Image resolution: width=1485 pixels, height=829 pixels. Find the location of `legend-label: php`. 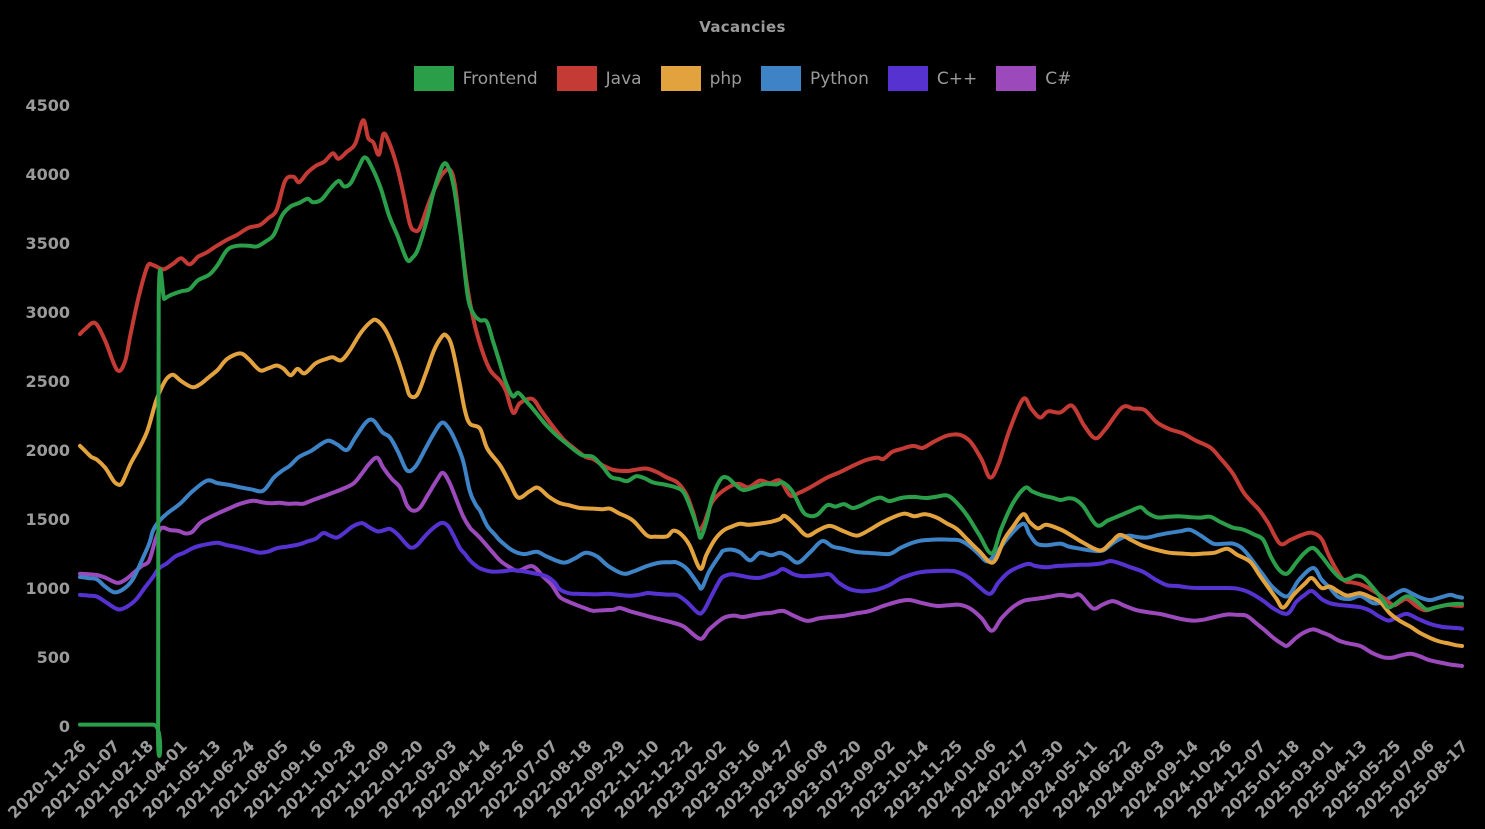

legend-label: php is located at coordinates (725, 78).